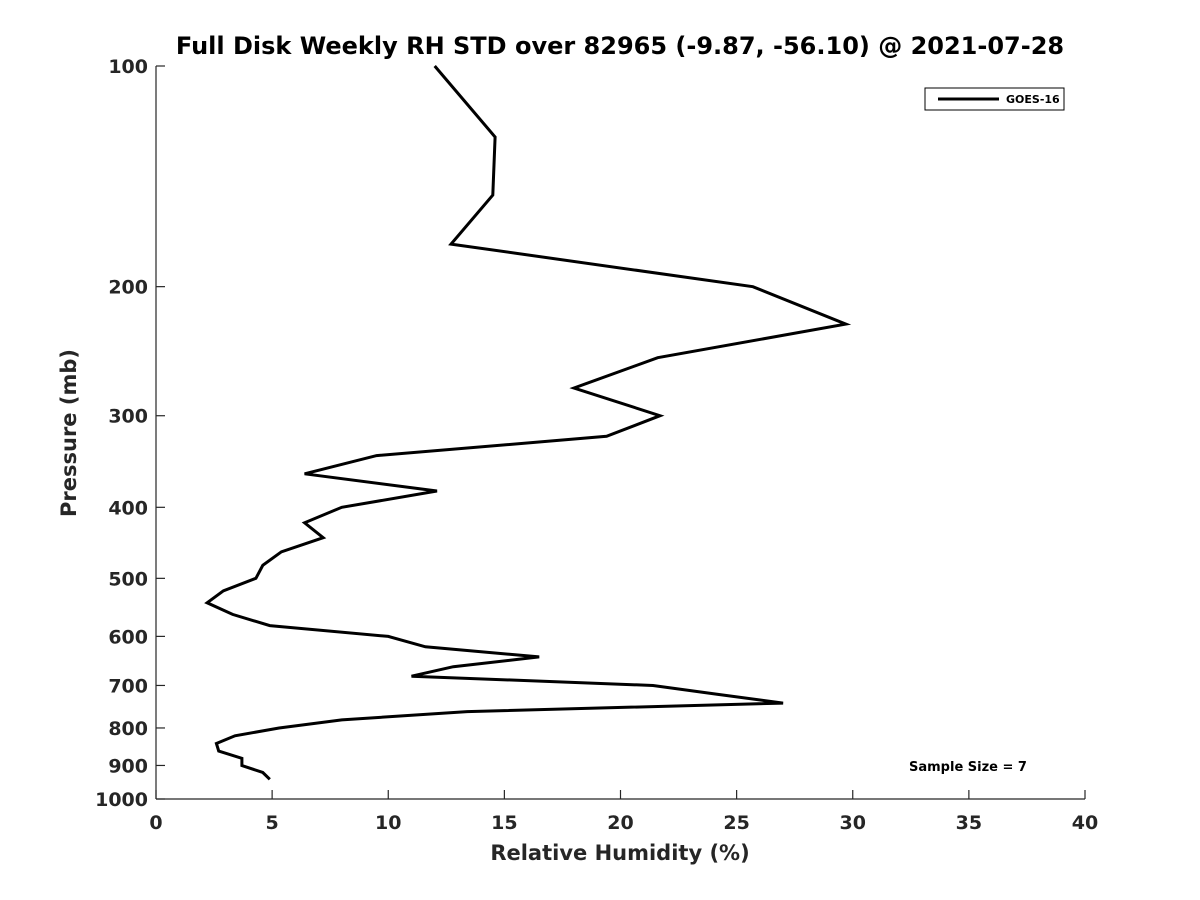 This screenshot has height=900, width=1200. What do you see at coordinates (155, 823) in the screenshot?
I see `x-tick-label: 0` at bounding box center [155, 823].